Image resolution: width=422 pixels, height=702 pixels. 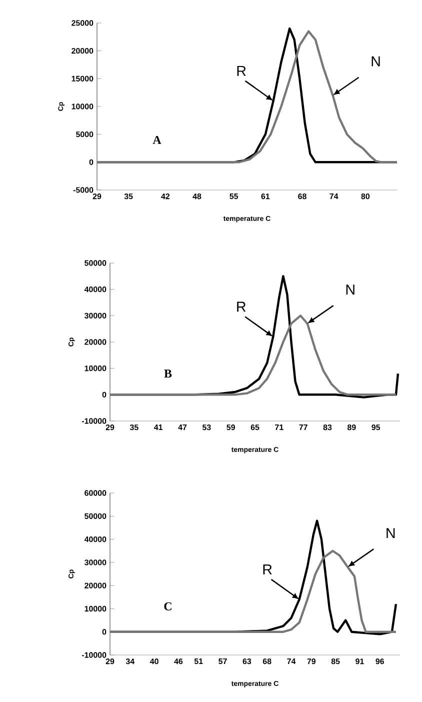 What do you see at coordinates (168, 374) in the screenshot?
I see `annotation: B` at bounding box center [168, 374].